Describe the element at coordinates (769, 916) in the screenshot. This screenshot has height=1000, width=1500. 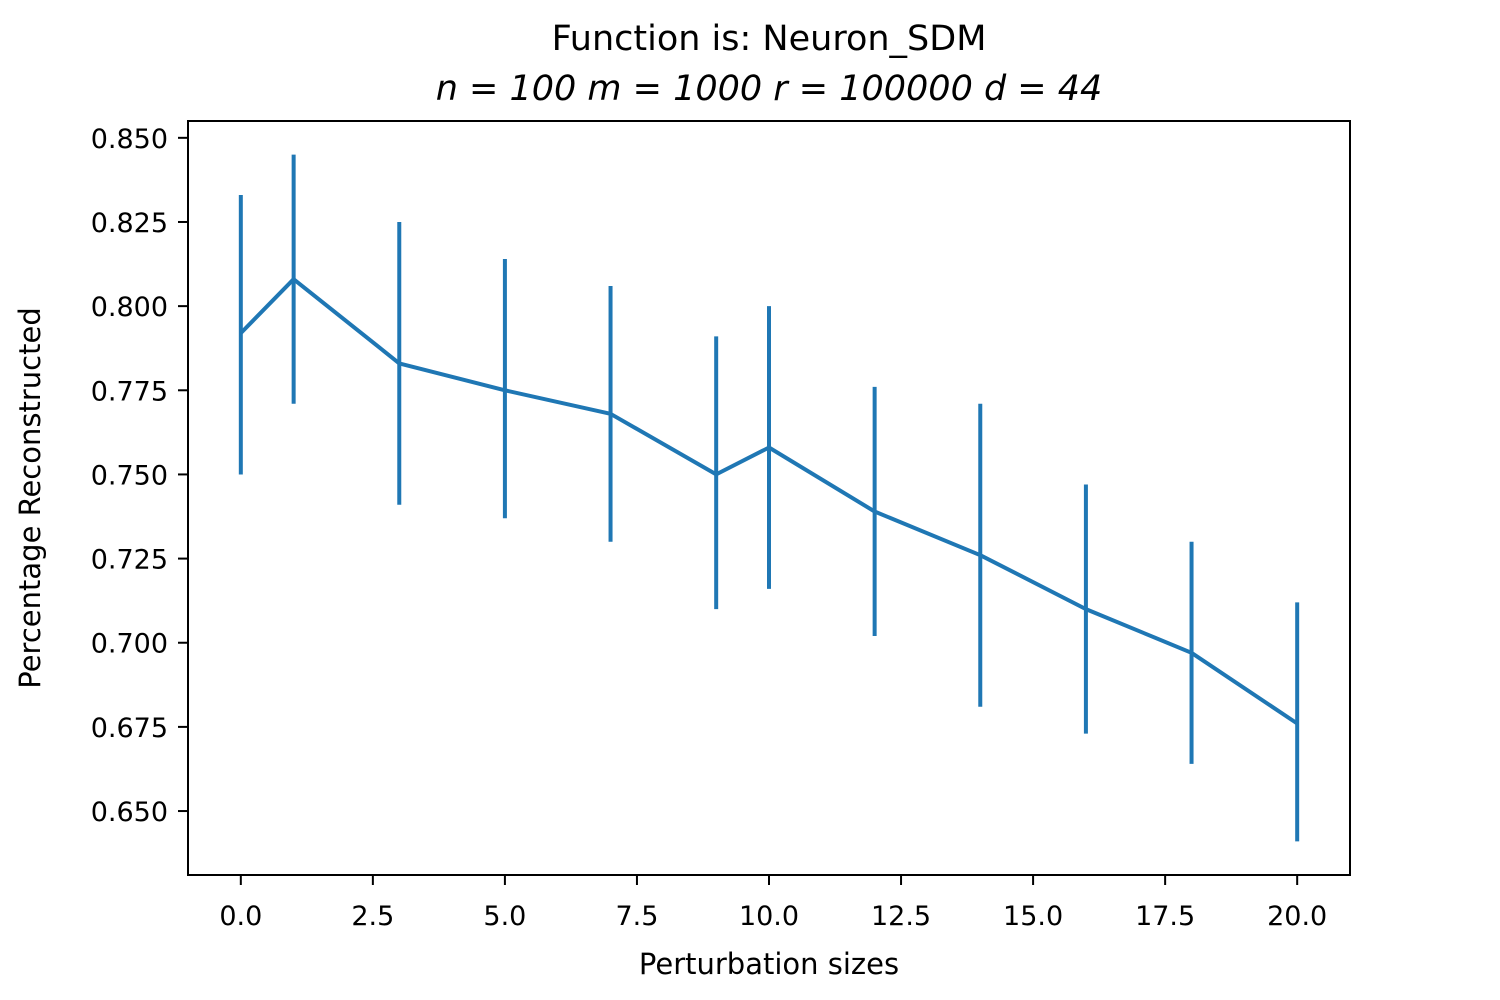
I see `x-tick-label: 10.0` at that location.